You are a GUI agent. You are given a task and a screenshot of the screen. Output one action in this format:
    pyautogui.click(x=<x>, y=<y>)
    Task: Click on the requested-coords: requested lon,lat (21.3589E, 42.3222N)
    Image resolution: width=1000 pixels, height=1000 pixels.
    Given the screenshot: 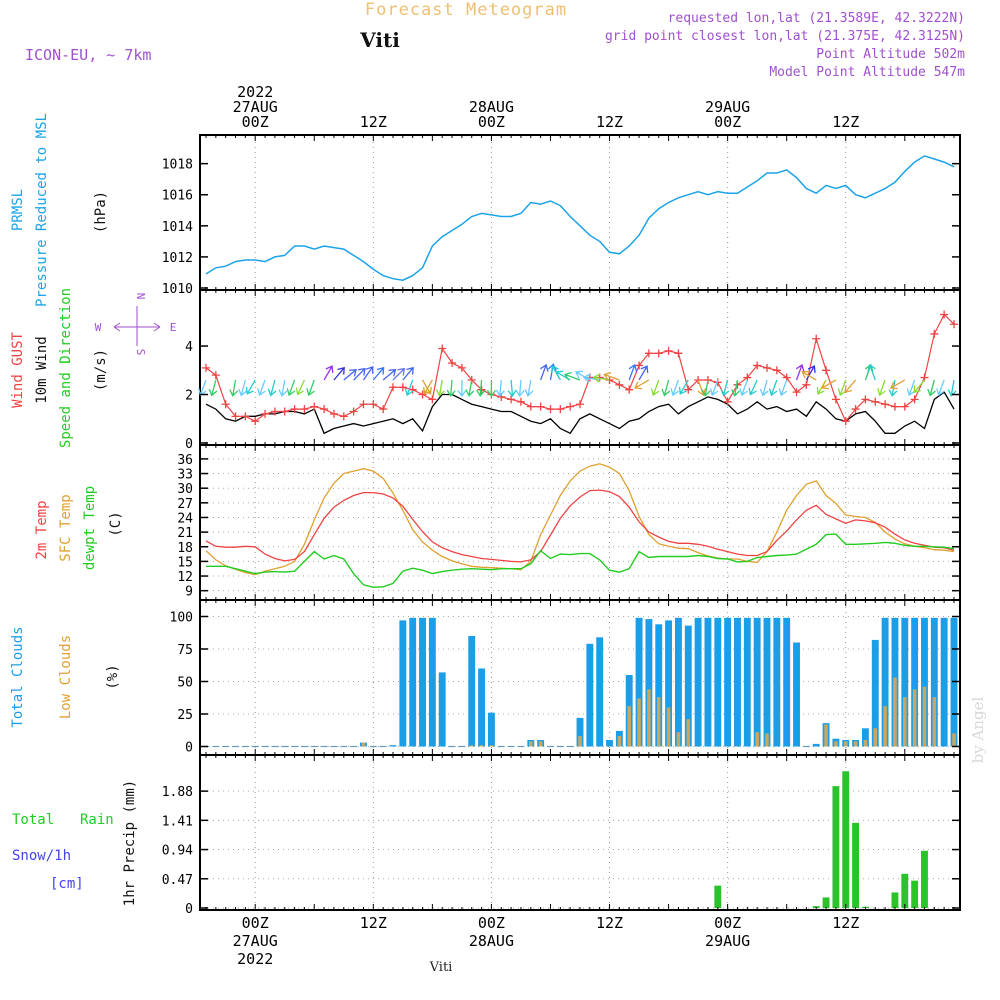 What is the action you would take?
    pyautogui.click(x=816, y=18)
    